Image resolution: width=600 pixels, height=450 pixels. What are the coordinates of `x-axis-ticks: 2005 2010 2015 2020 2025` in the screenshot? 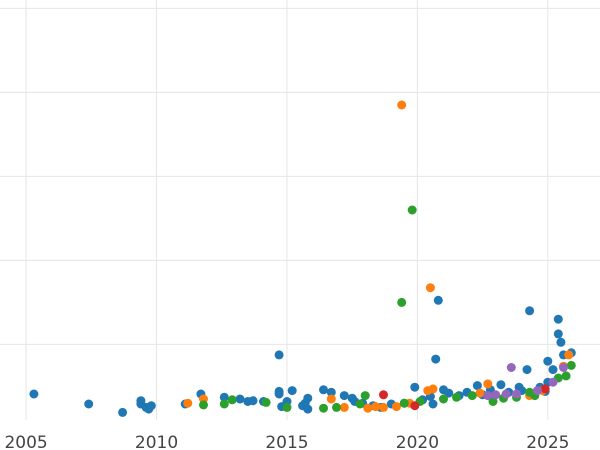 It's located at (286, 441).